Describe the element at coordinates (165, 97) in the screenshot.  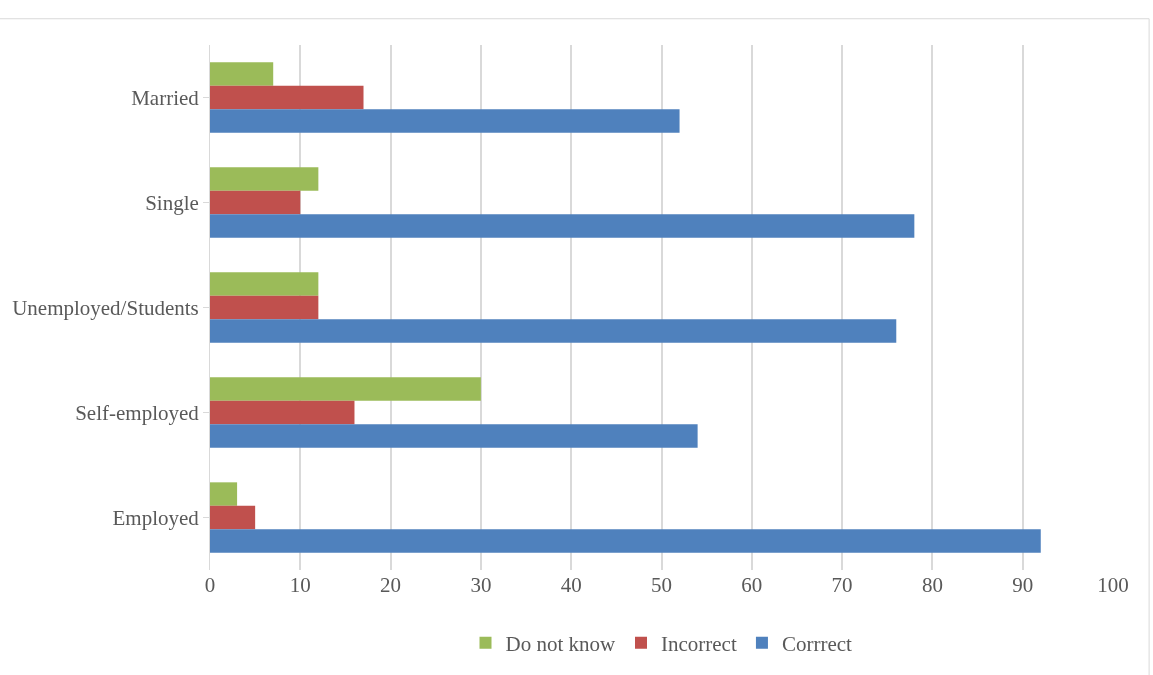
I see `y-tick-label: Married` at that location.